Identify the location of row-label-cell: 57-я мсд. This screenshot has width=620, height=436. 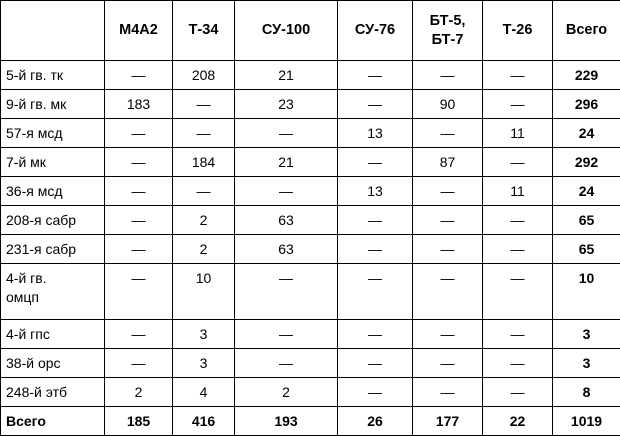
(53, 133).